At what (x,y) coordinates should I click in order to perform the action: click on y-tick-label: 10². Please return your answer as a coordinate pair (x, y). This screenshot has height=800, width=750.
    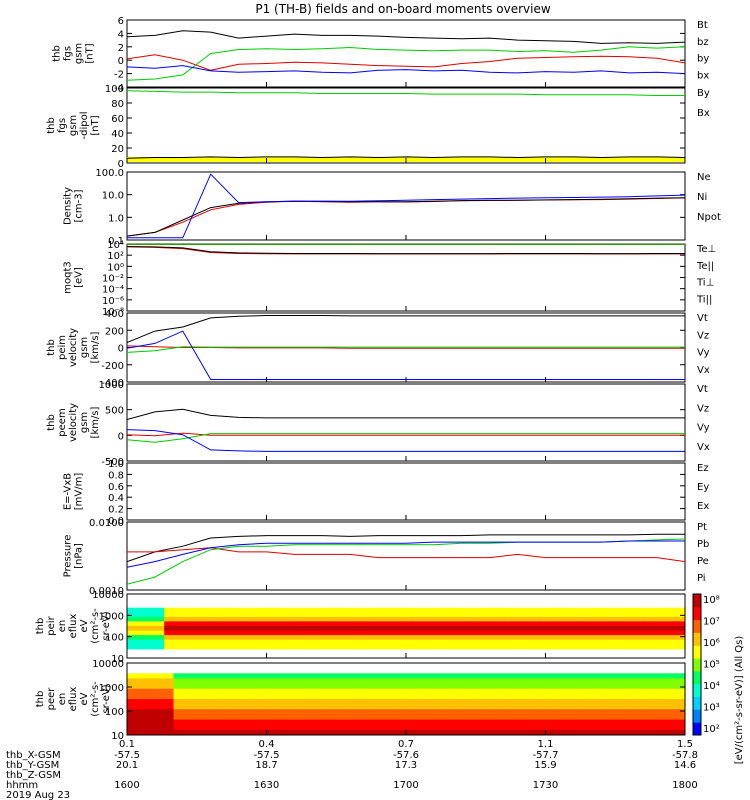
    Looking at the image, I should click on (115, 256).